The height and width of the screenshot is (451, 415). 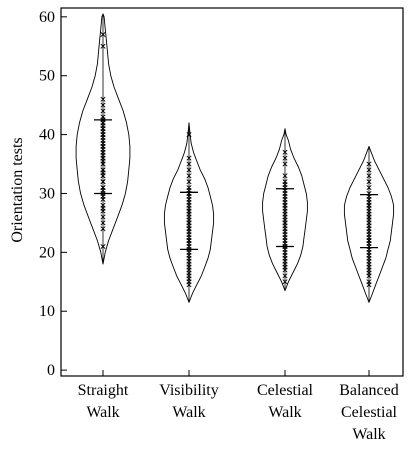 I want to click on y-tick-label: 10, so click(x=47, y=311).